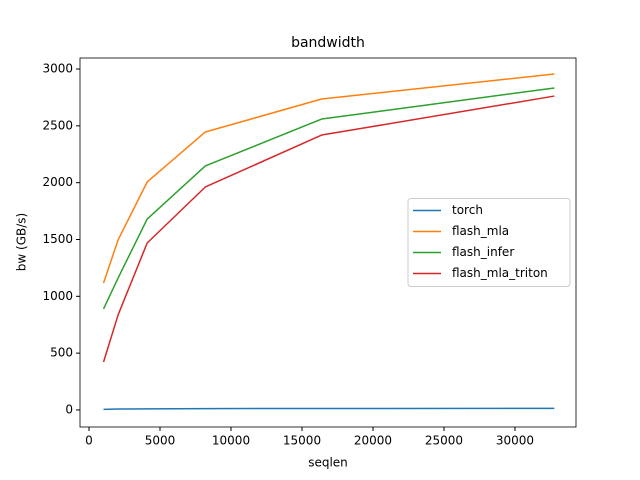 This screenshot has height=480, width=640. Describe the element at coordinates (467, 210) in the screenshot. I see `legend-label: torch` at that location.